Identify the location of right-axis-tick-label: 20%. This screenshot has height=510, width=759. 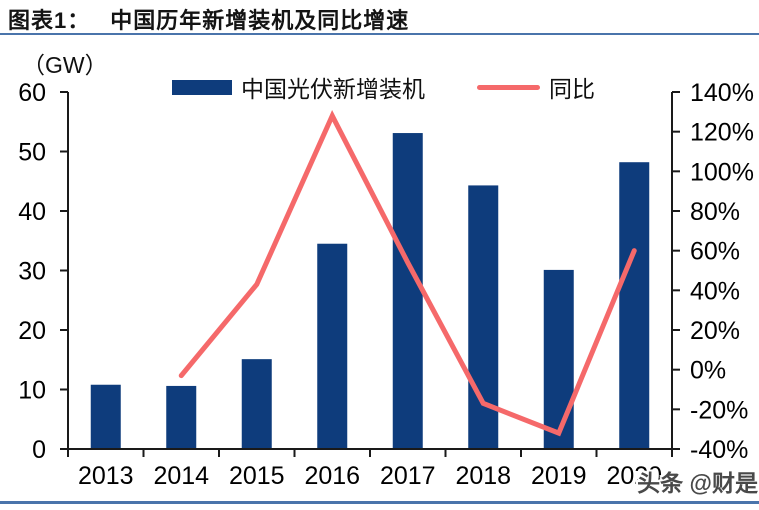
(715, 331).